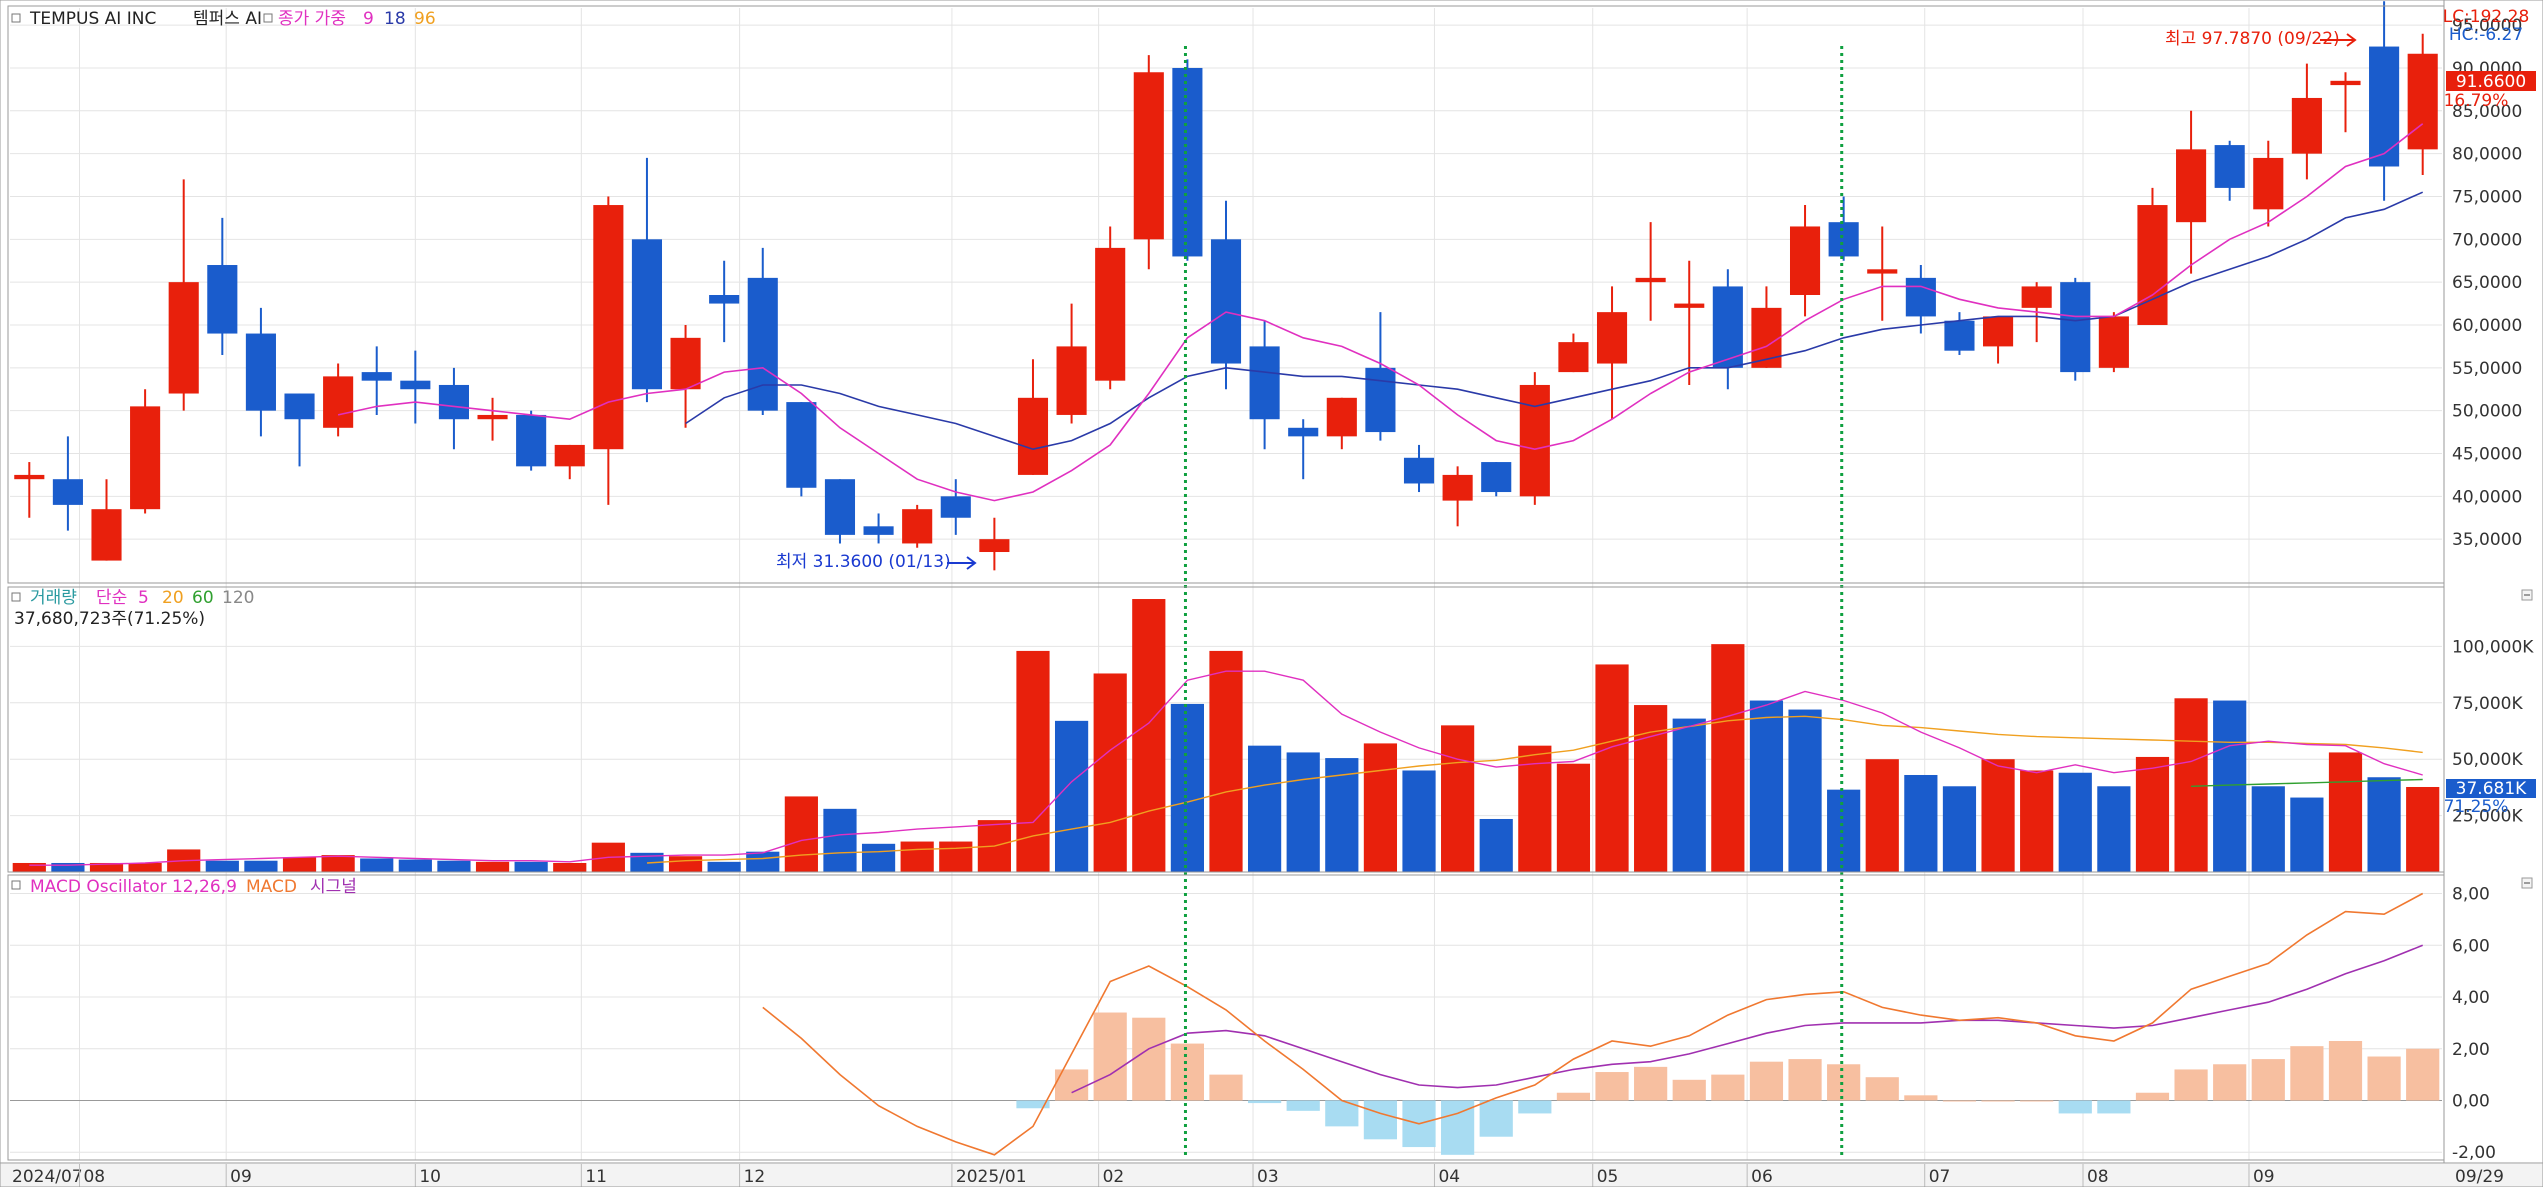  What do you see at coordinates (16, 597) in the screenshot?
I see `volume-panel-toggle-icon` at bounding box center [16, 597].